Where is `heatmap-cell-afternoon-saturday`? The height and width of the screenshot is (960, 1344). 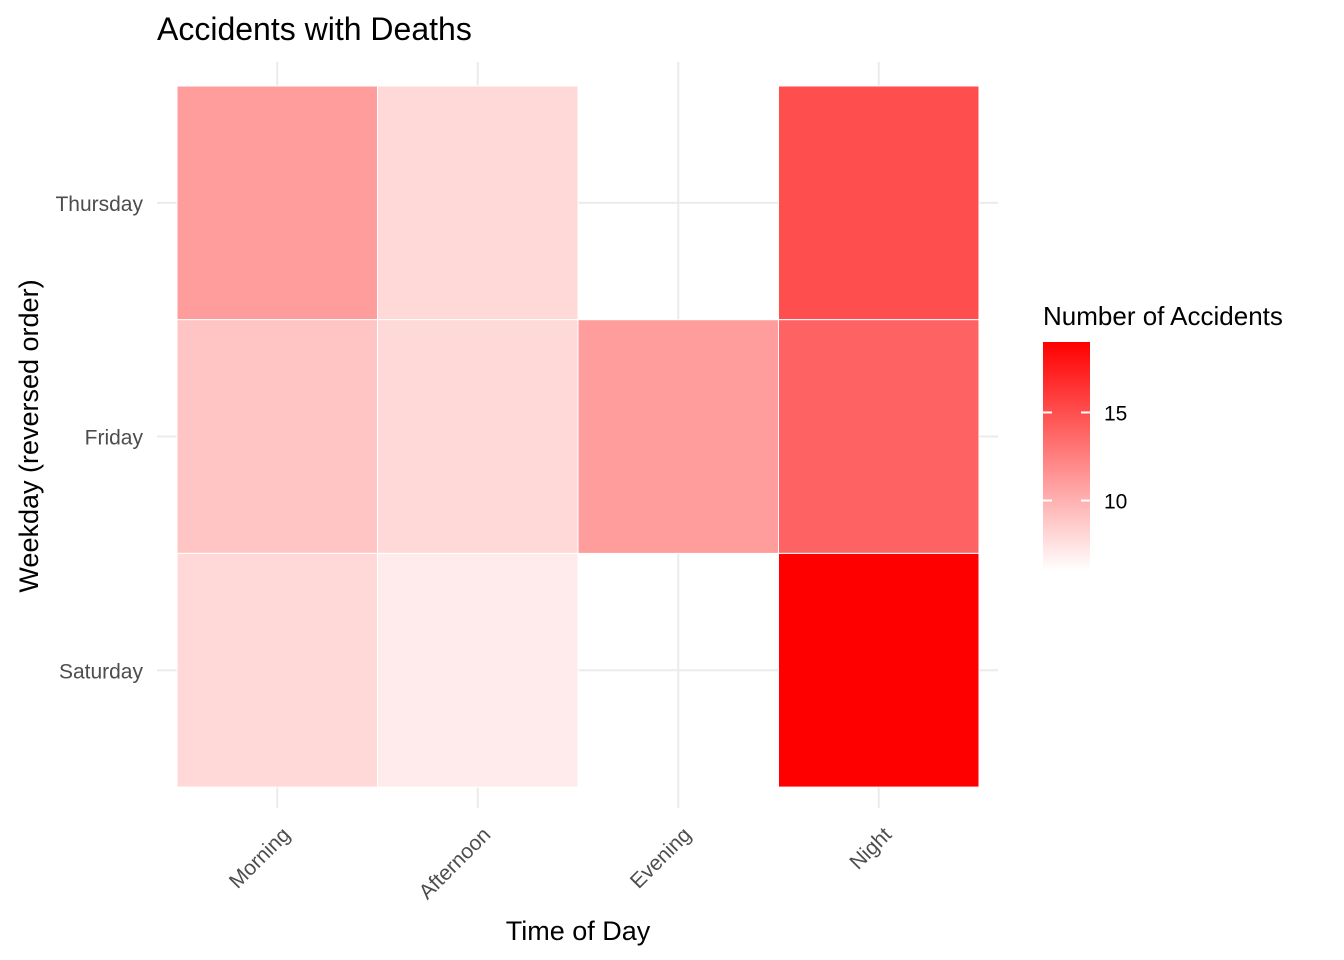
heatmap-cell-afternoon-saturday is located at coordinates (478, 670).